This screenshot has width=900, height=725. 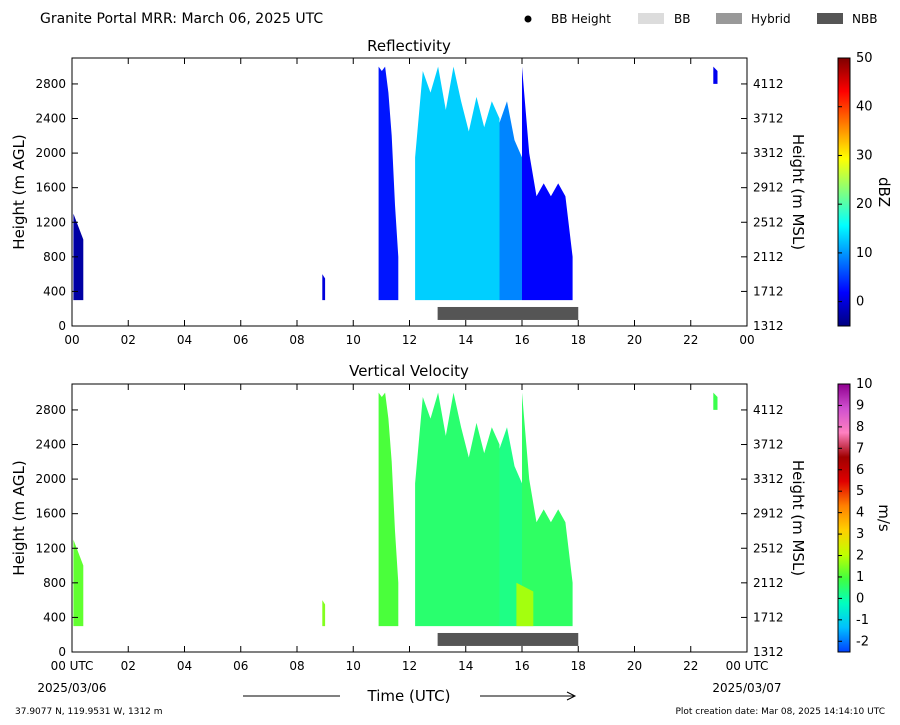 What do you see at coordinates (19, 517) in the screenshot?
I see `velocity-ylabel: Height (m AGL)` at bounding box center [19, 517].